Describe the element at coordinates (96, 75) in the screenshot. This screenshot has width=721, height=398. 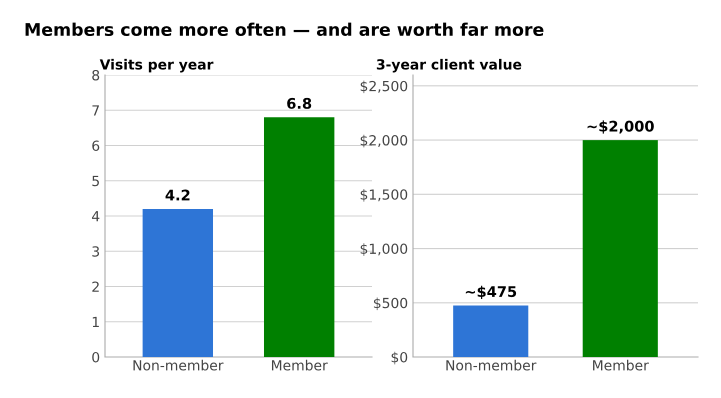
I see `y-tick-label: 8` at that location.